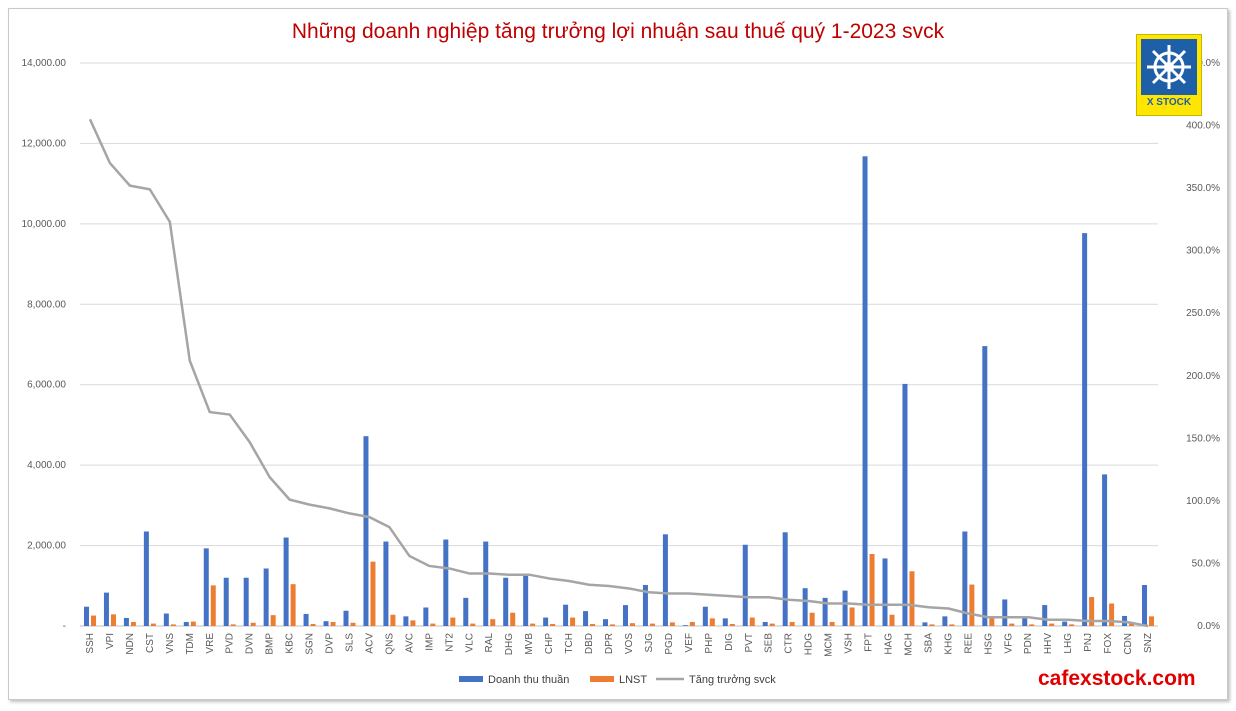 The height and width of the screenshot is (711, 1236). I want to click on x-category-label: HSG, so click(988, 644).